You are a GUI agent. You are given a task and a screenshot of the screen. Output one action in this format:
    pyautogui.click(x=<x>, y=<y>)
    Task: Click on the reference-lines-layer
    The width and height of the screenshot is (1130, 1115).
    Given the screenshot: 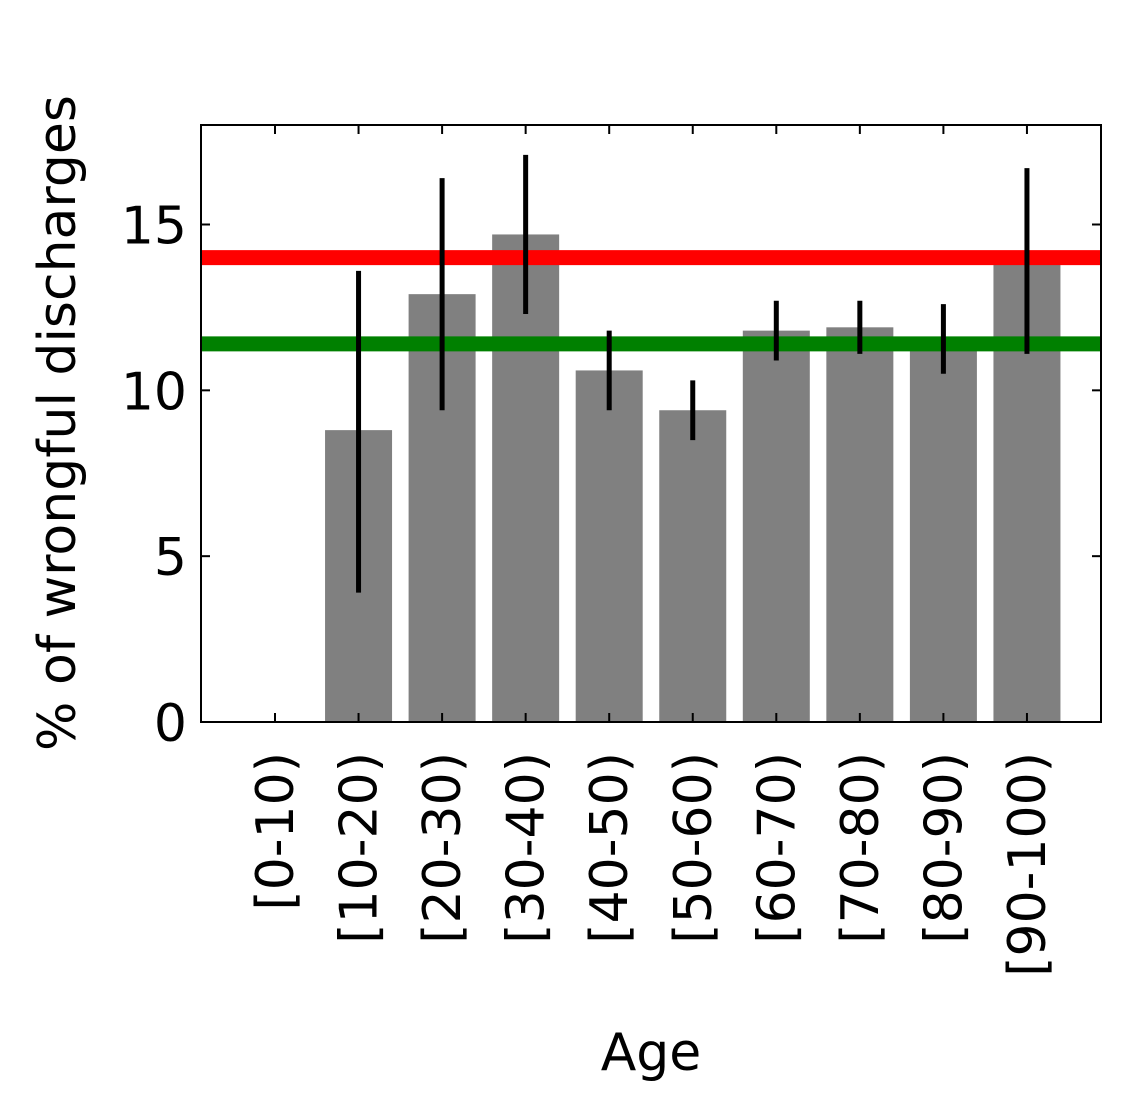 What is the action you would take?
    pyautogui.click(x=651, y=301)
    